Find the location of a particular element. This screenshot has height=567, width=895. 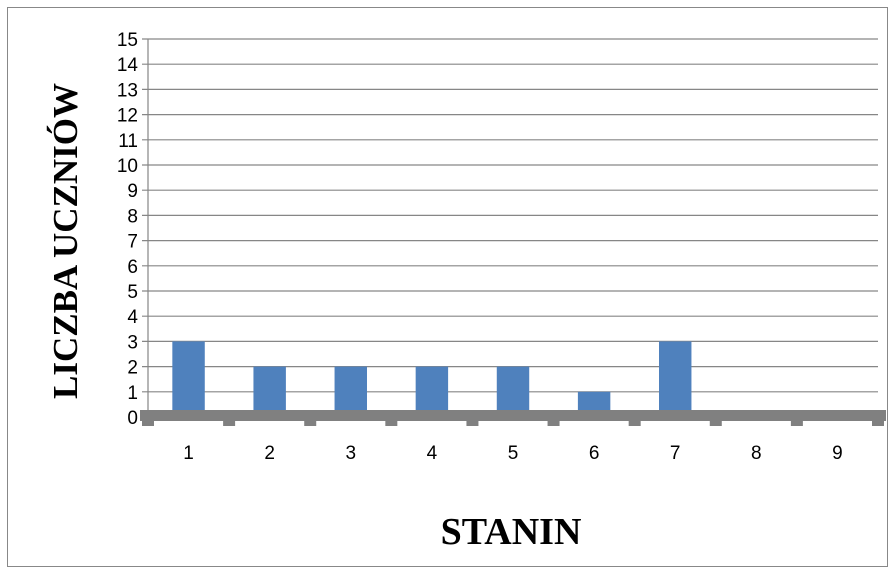

x-tick-label: 2 is located at coordinates (269, 453).